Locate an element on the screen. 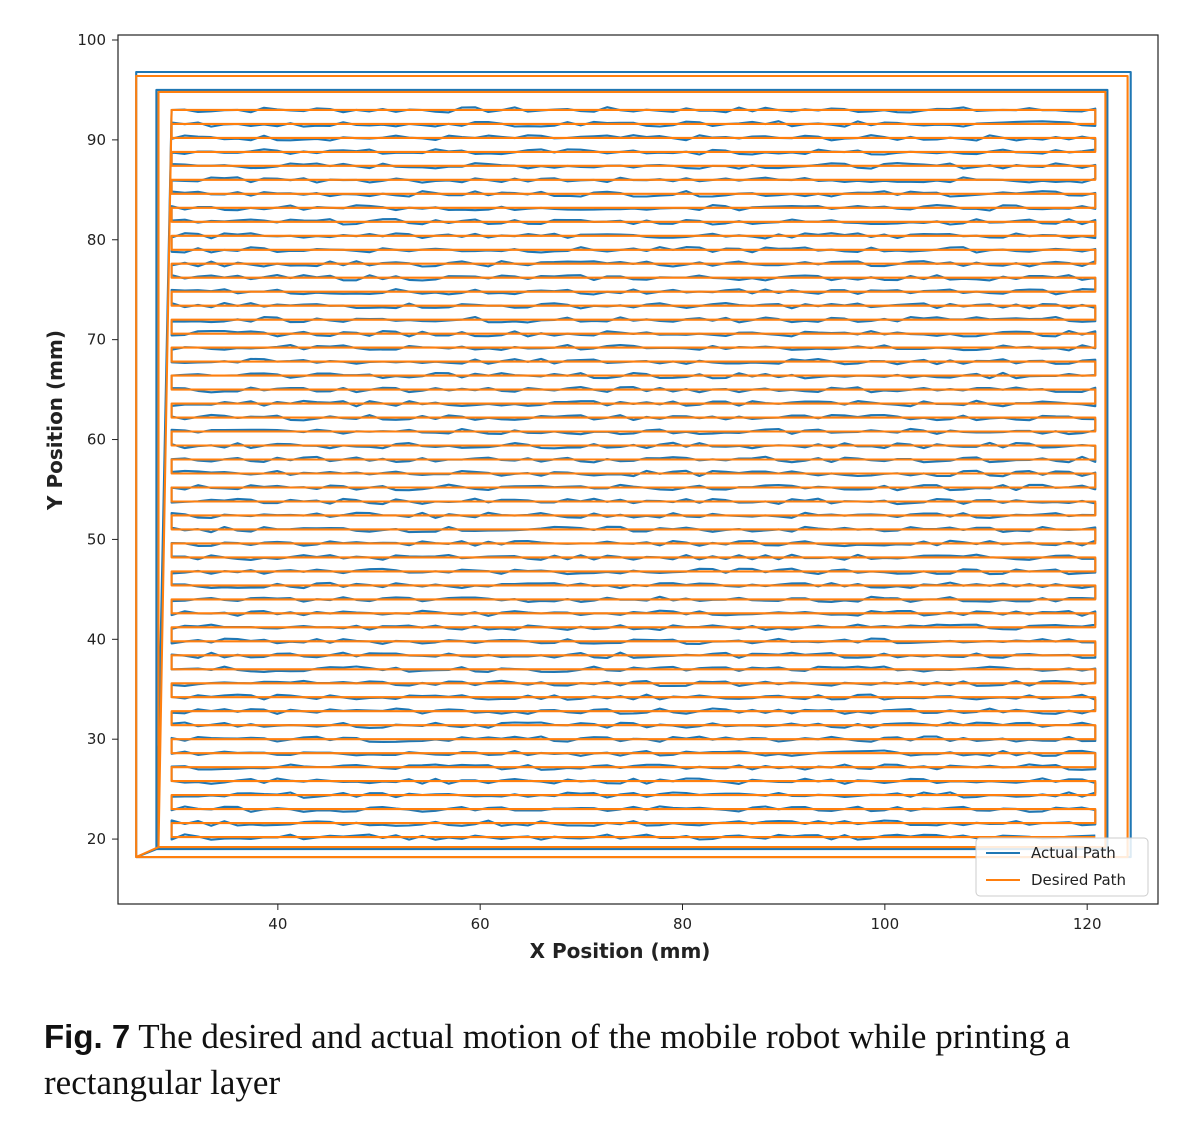  x-tick-label: 60 is located at coordinates (480, 924).